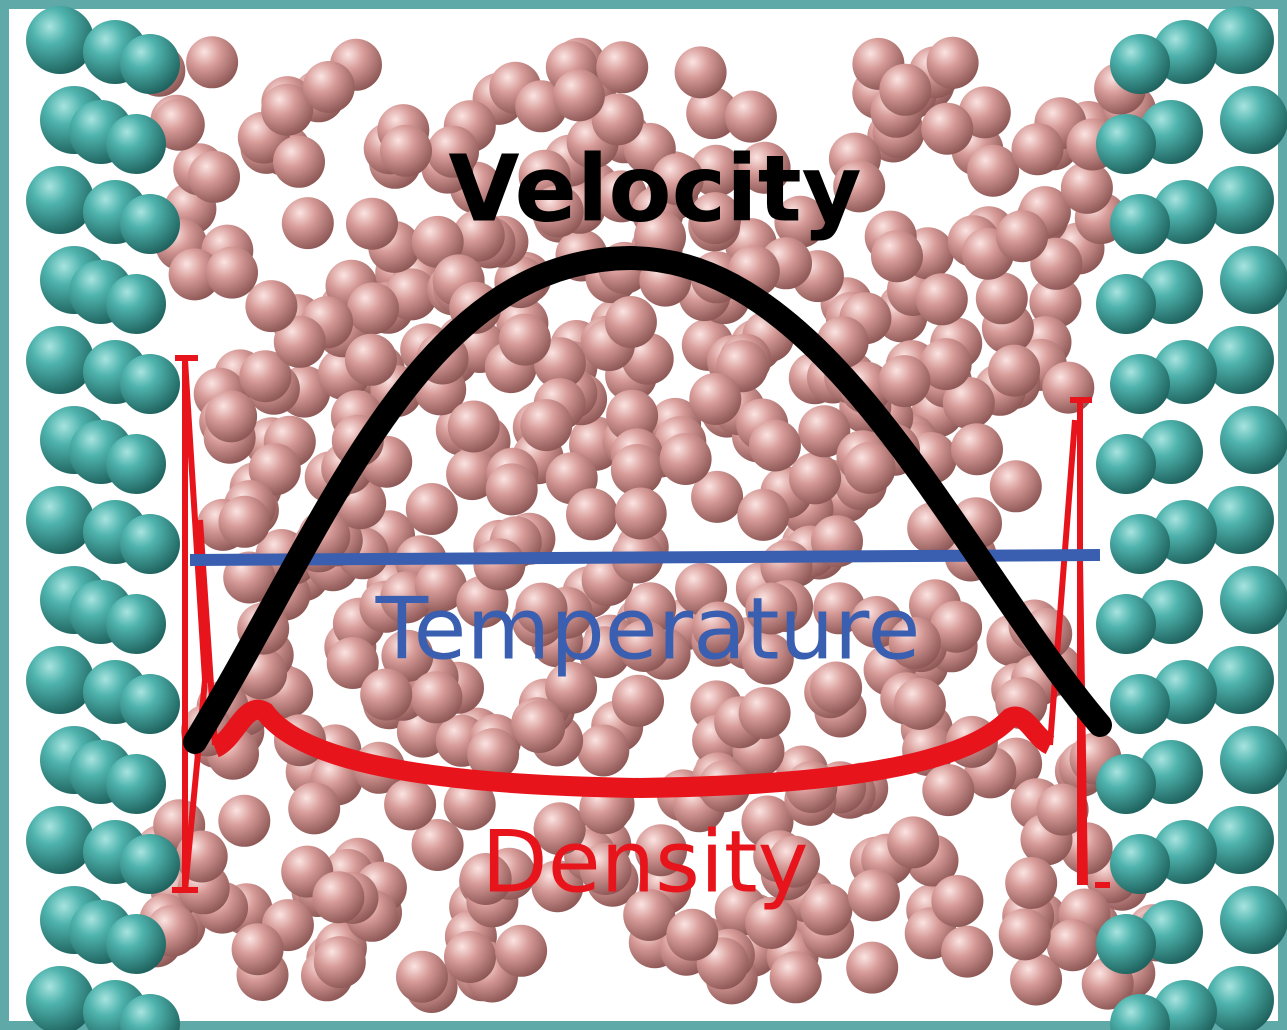 The height and width of the screenshot is (1030, 1287). Describe the element at coordinates (645, 557) in the screenshot. I see `temperature-profile` at that location.